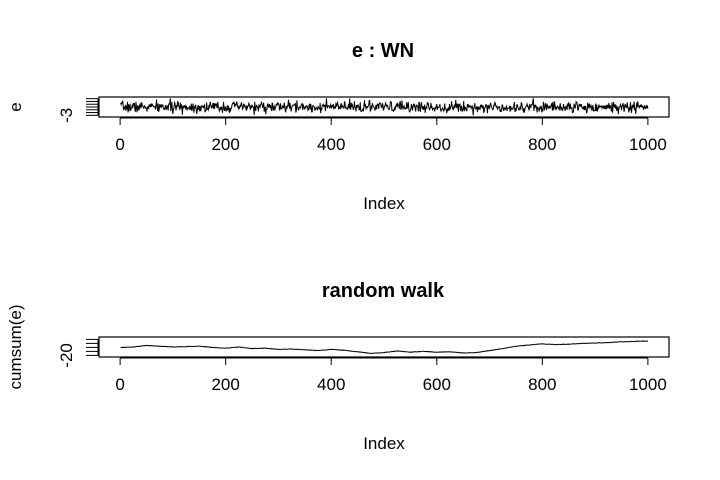 This screenshot has height=480, width=720. I want to click on y-tick-label: -3, so click(66, 115).